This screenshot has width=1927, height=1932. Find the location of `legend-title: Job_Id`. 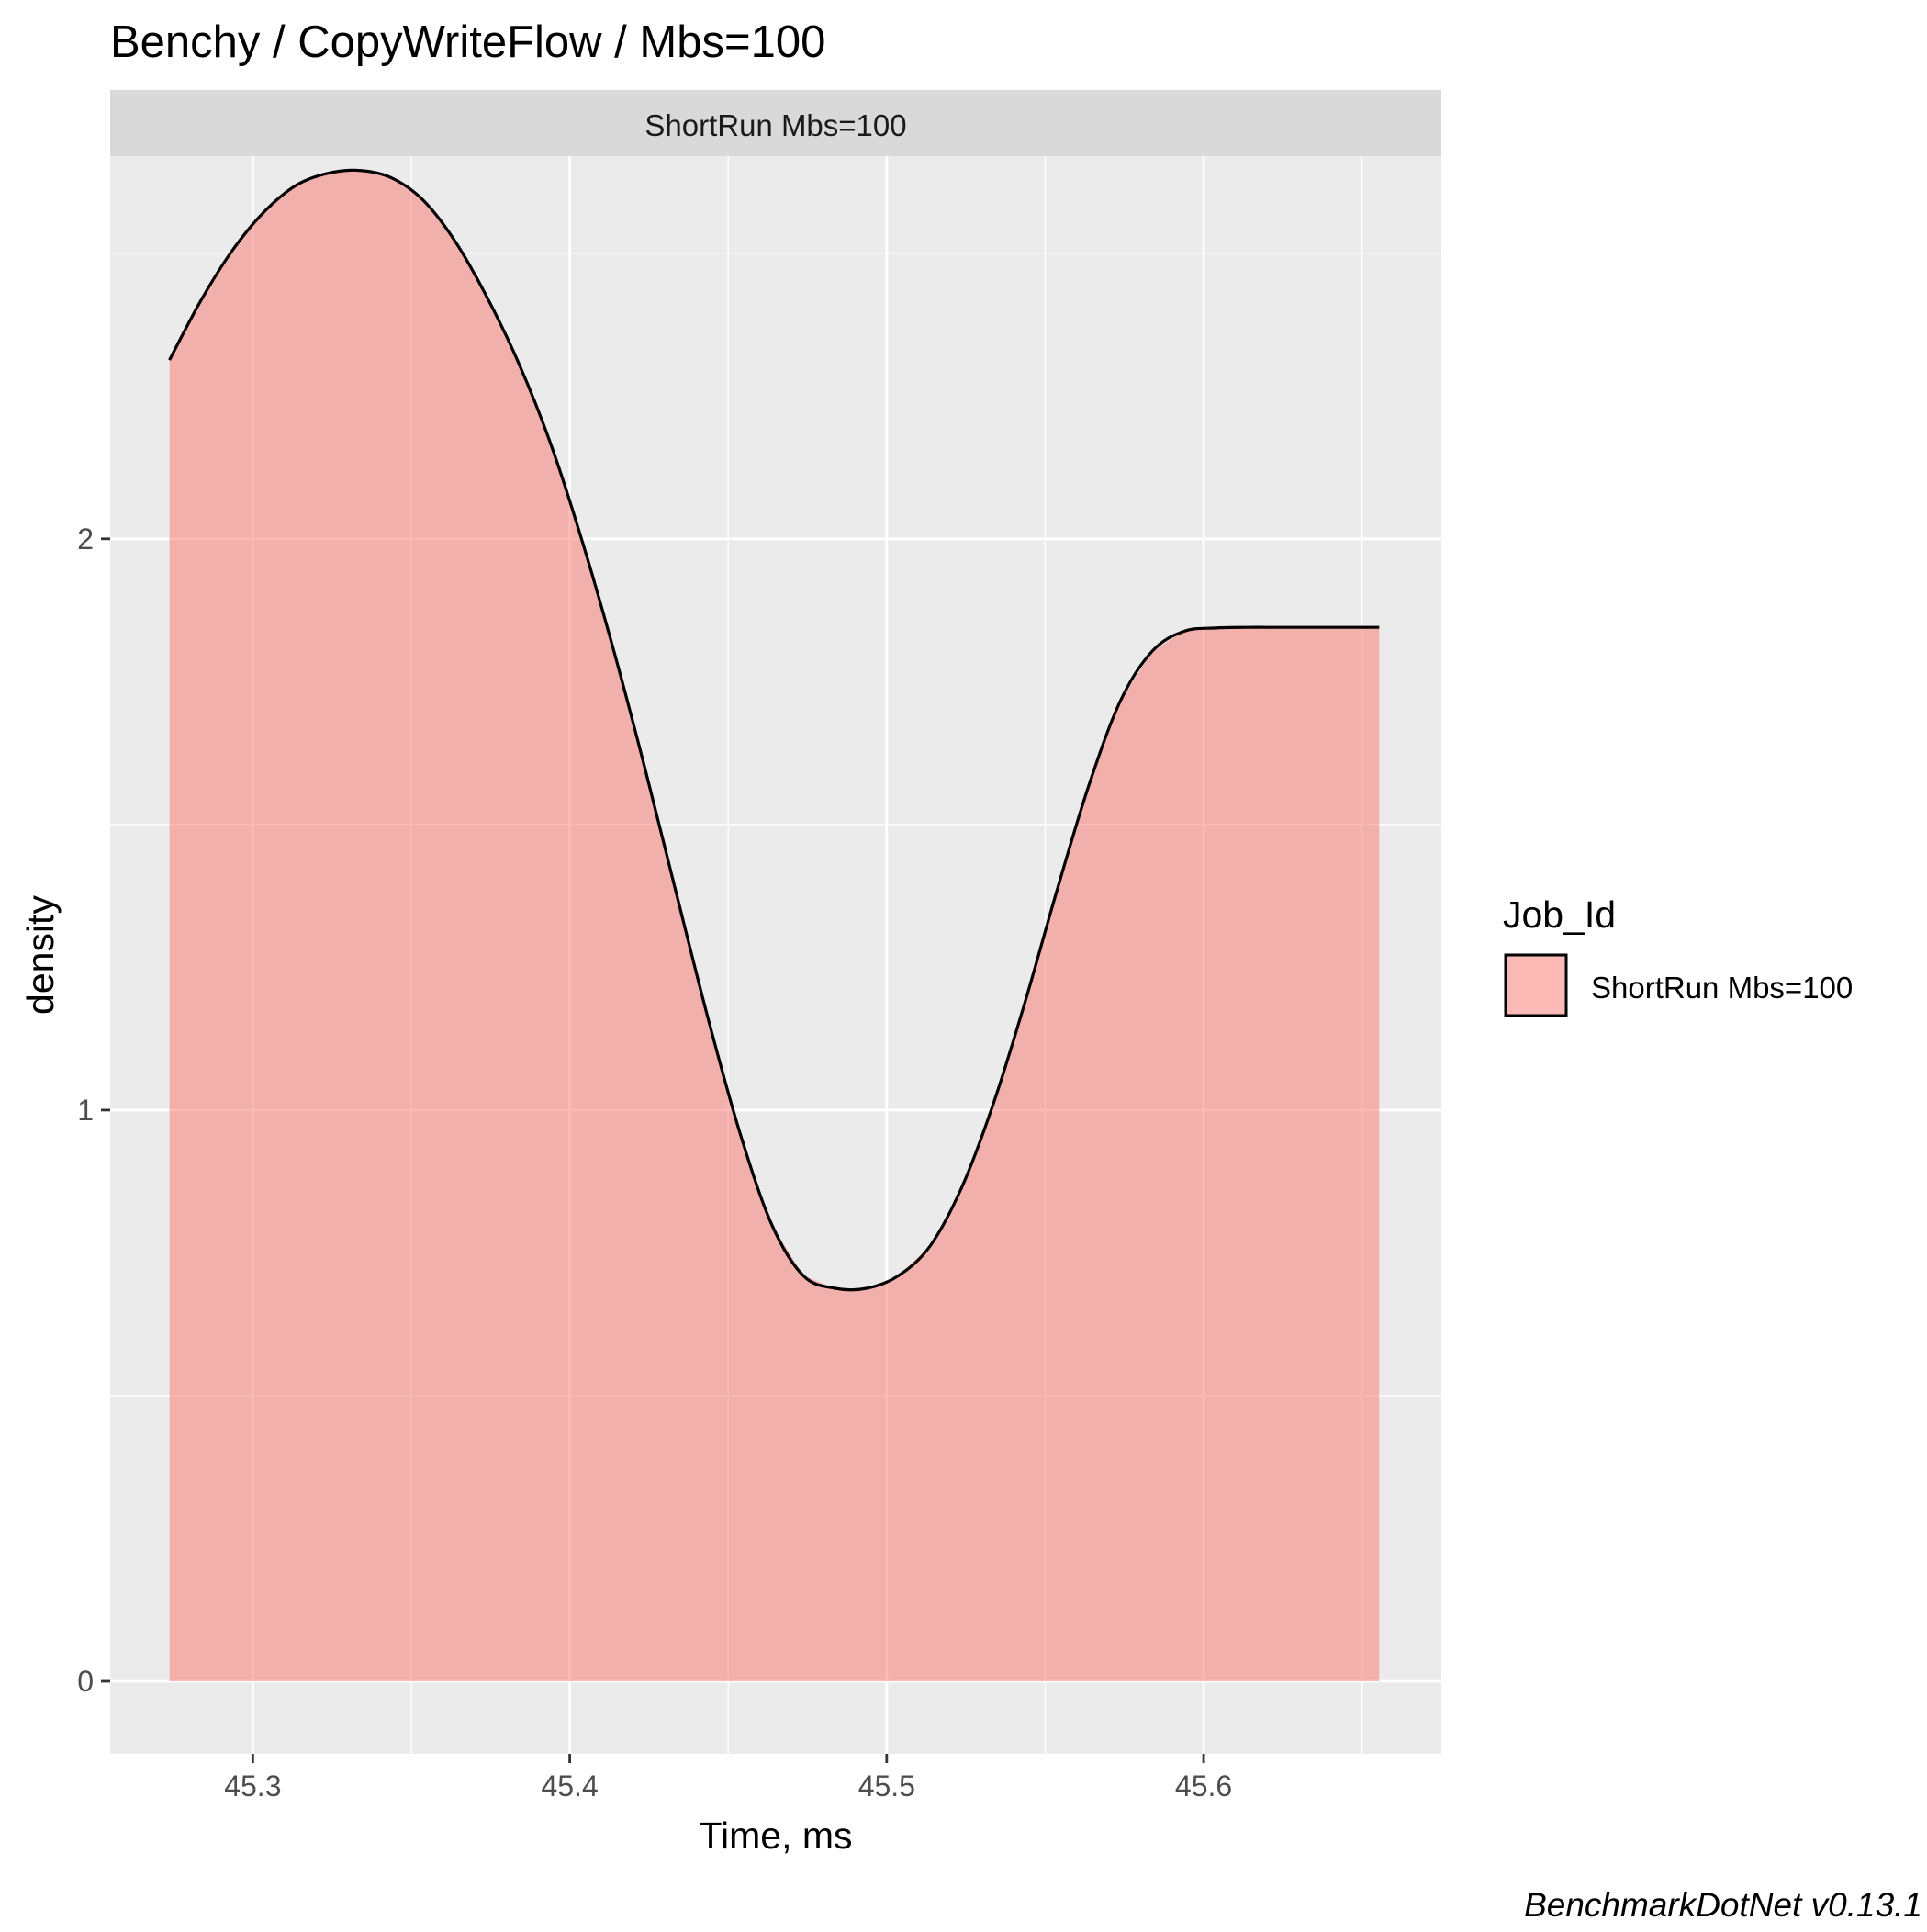

legend-title: Job_Id is located at coordinates (1560, 914).